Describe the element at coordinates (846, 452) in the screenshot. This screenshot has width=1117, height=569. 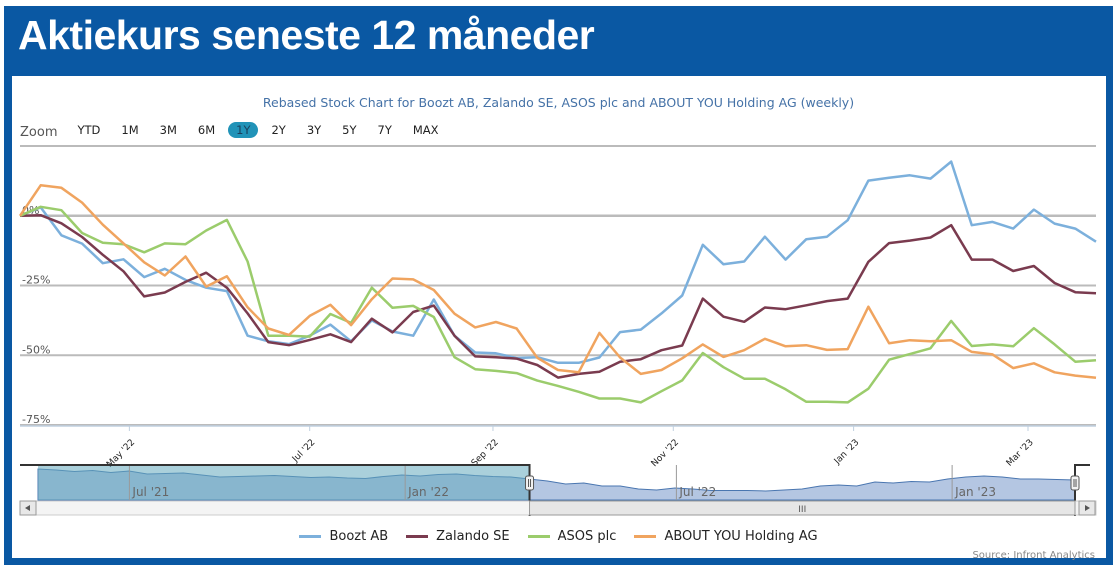
I see `x-tick-label: Jan '23` at that location.